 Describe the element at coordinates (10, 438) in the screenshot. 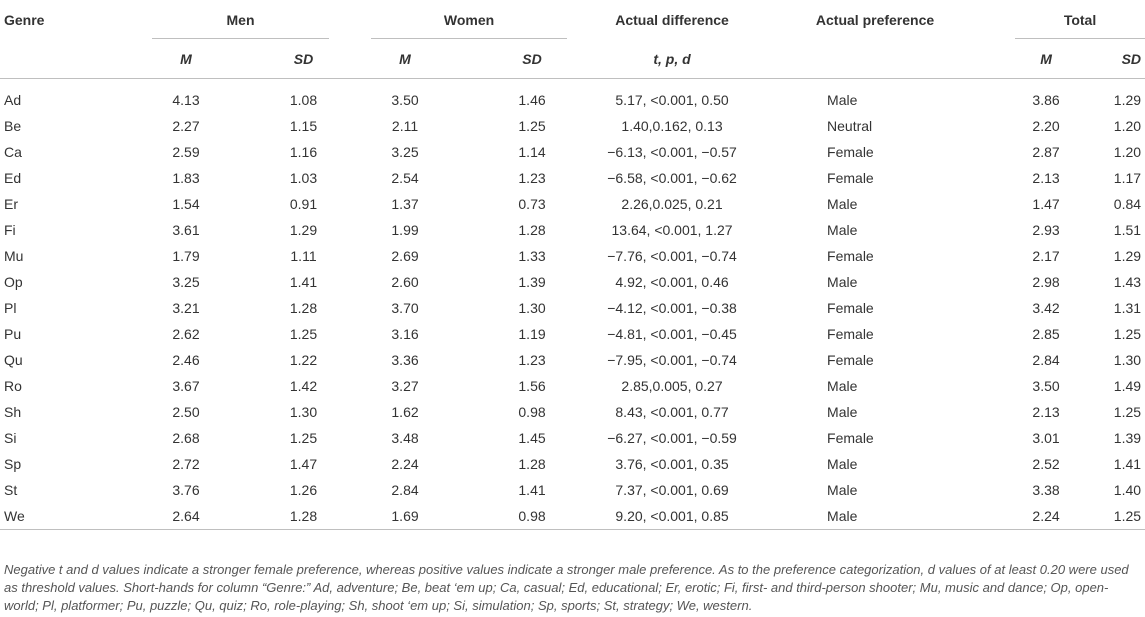

I see `genre-cell: Si` at that location.